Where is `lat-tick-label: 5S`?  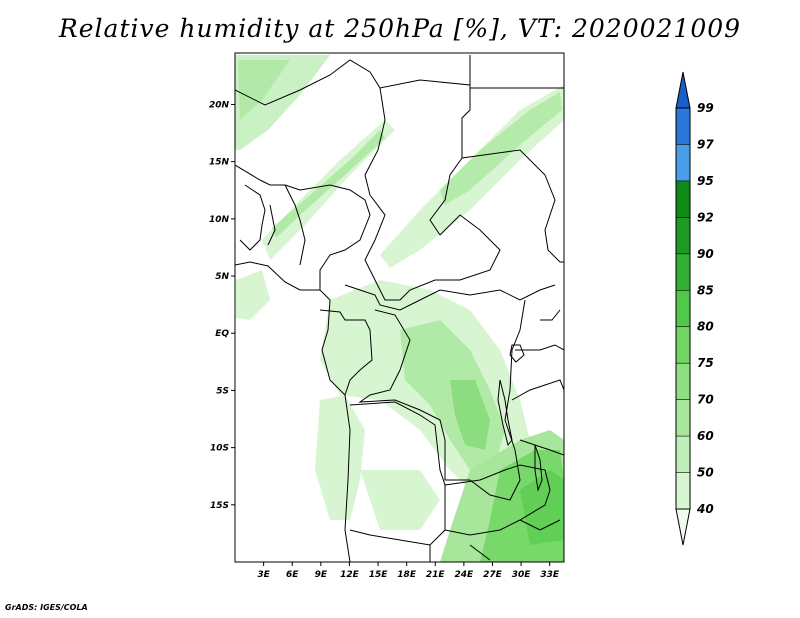
lat-tick-label: 5S is located at coordinates (222, 391).